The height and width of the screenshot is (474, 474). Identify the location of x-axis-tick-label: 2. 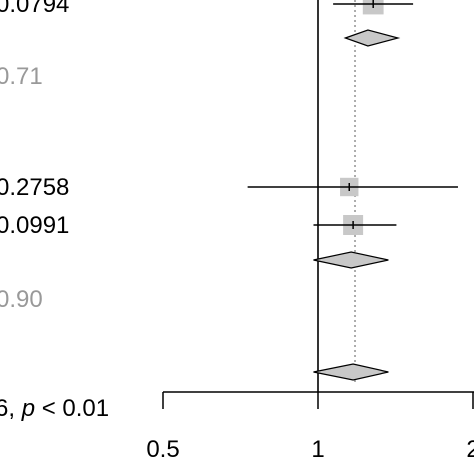
(470, 449).